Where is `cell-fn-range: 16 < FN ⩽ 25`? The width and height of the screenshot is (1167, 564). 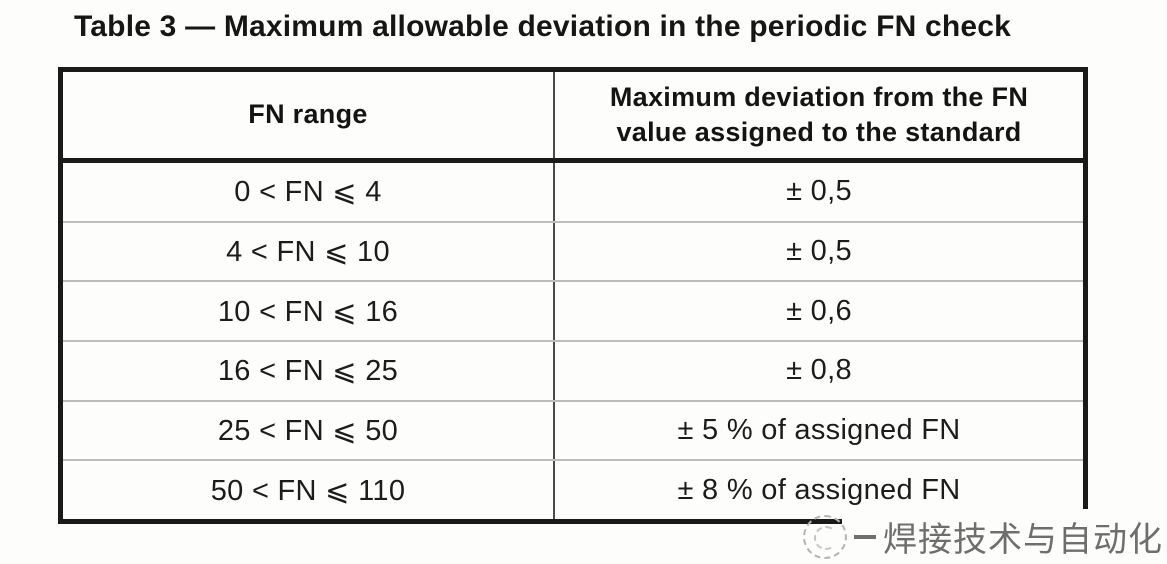 cell-fn-range: 16 < FN ⩽ 25 is located at coordinates (309, 371).